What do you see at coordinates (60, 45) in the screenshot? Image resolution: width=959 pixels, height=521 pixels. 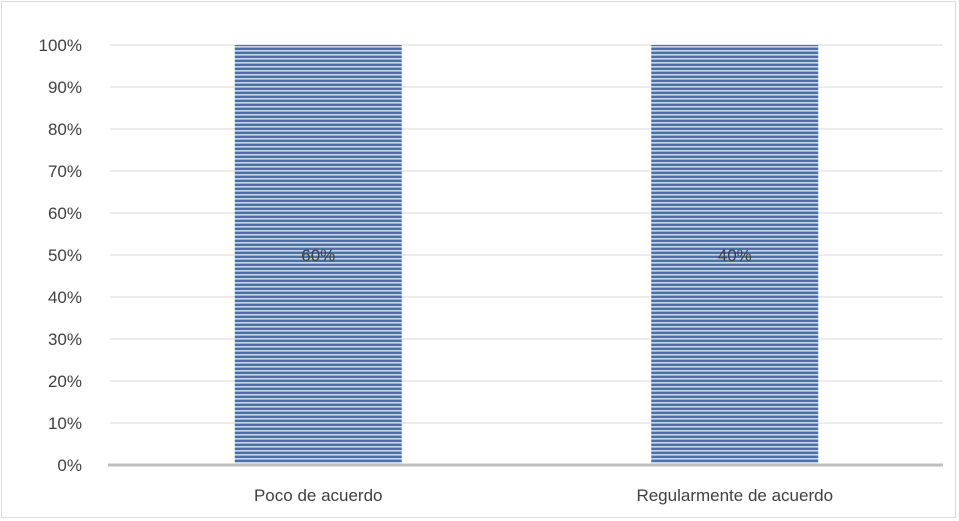 I see `y-tick-label: 100%` at bounding box center [60, 45].